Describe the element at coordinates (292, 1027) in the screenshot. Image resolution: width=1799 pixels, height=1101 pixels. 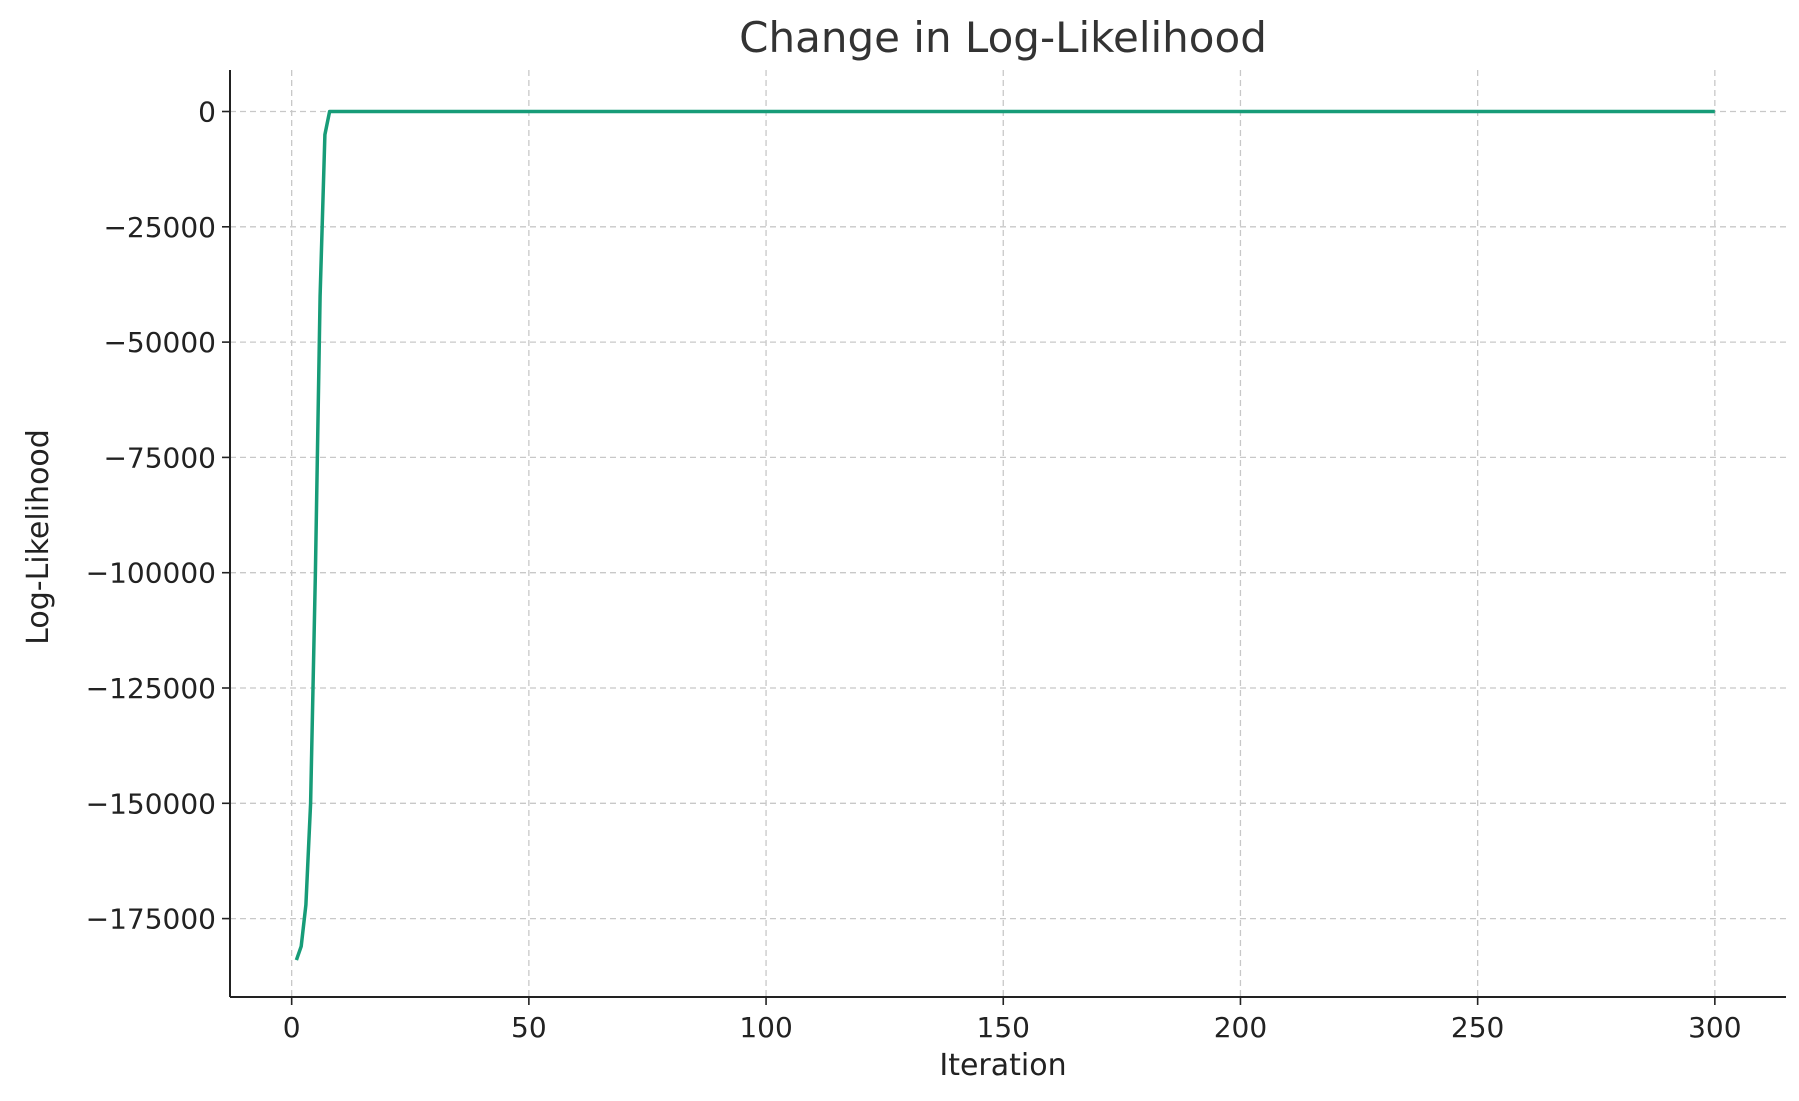
I see `x-tick-label: 0` at that location.